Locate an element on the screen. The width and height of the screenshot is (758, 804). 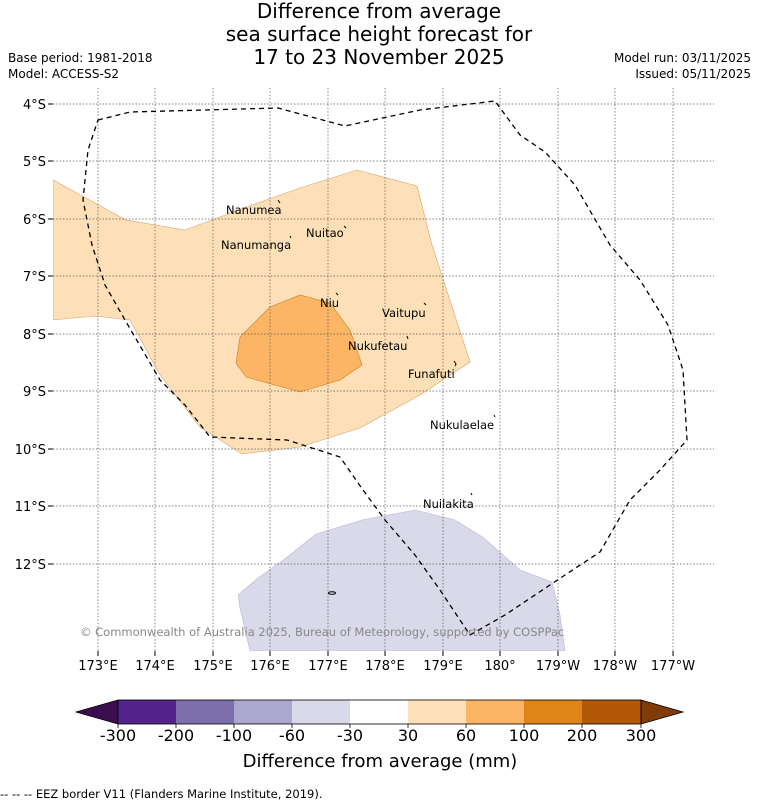
model-run: Model run: 03/11/2025 is located at coordinates (682, 58).